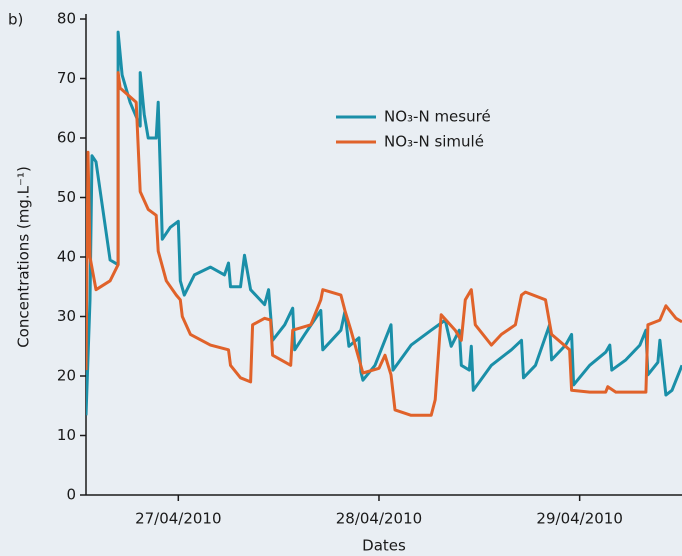 The height and width of the screenshot is (556, 682). Describe the element at coordinates (384, 546) in the screenshot. I see `x-axis-label: Dates` at that location.